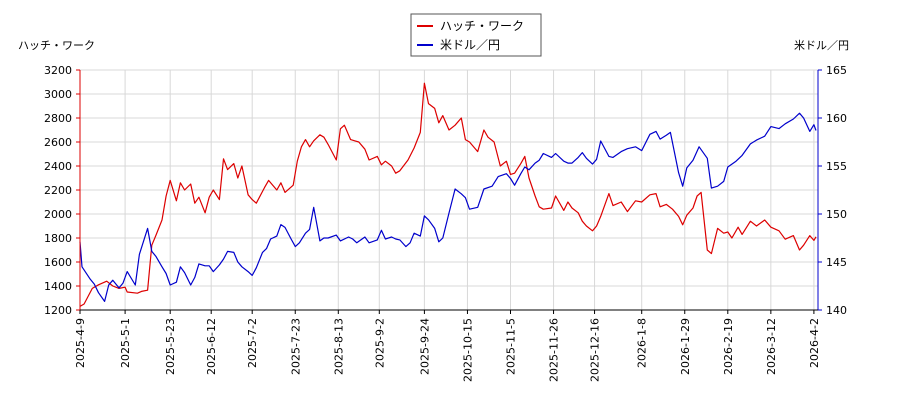  Describe the element at coordinates (467, 350) in the screenshot. I see `x-tick-label: 2025-10-15` at that location.